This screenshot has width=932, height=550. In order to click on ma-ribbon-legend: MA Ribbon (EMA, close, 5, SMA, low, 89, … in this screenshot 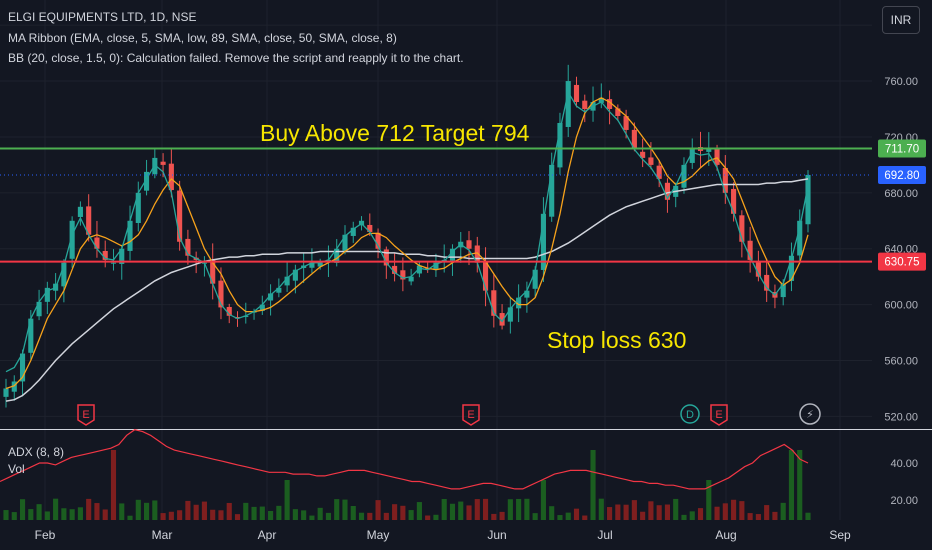, I will do `click(202, 38)`.